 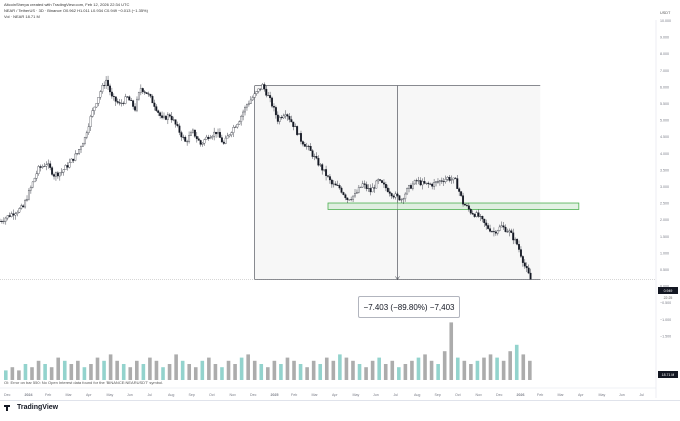 What do you see at coordinates (664, 154) in the screenshot?
I see `y-tick-label: 4.000` at bounding box center [664, 154].